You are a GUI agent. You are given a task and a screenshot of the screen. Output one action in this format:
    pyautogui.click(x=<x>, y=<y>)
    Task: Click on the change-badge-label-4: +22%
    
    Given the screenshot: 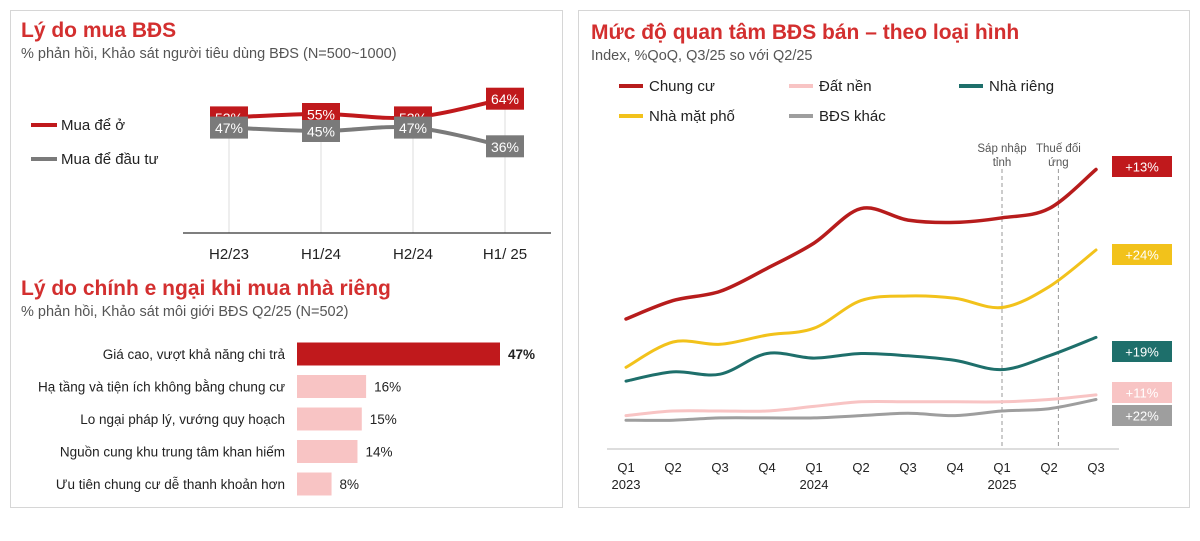 What is the action you would take?
    pyautogui.click(x=1142, y=416)
    